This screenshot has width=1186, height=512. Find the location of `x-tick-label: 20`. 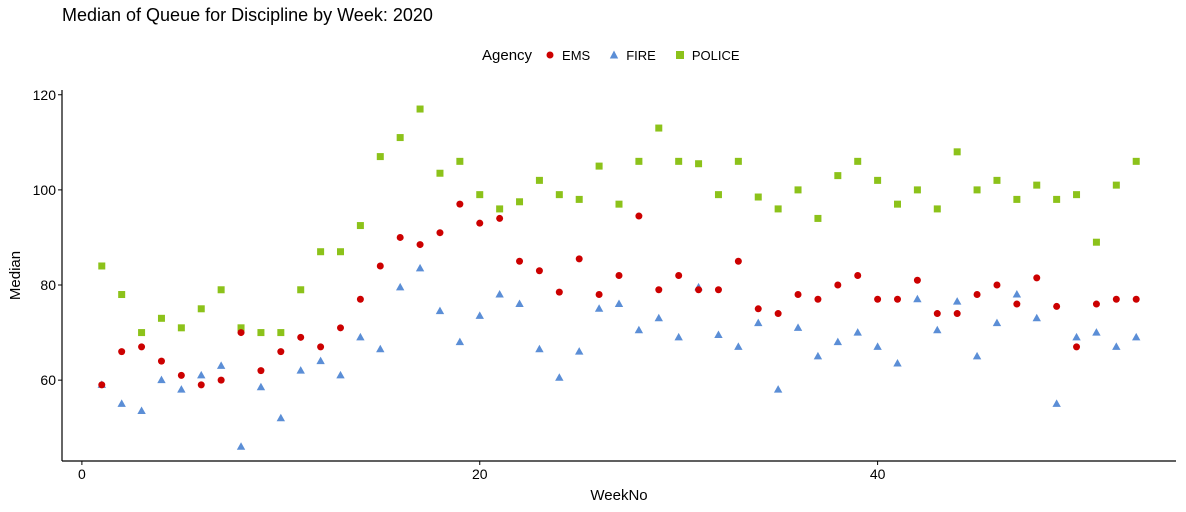

x-tick-label: 20 is located at coordinates (480, 474).